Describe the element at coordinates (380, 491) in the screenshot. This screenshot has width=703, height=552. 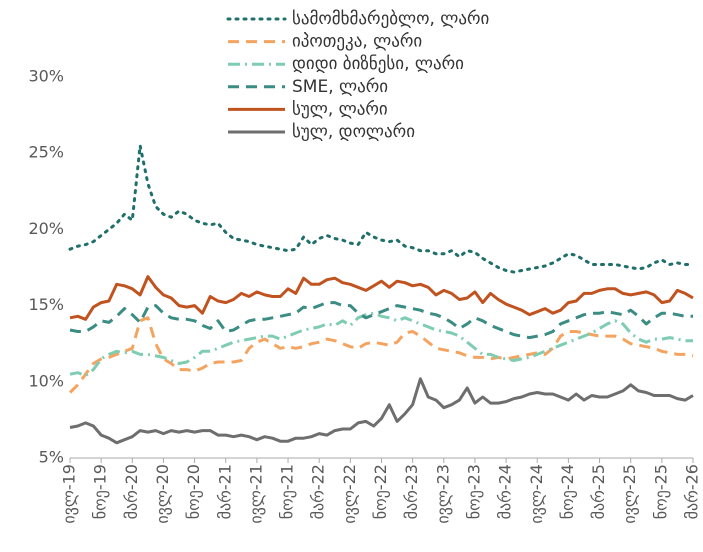
I see `x-tick-label: ნოე-22` at that location.